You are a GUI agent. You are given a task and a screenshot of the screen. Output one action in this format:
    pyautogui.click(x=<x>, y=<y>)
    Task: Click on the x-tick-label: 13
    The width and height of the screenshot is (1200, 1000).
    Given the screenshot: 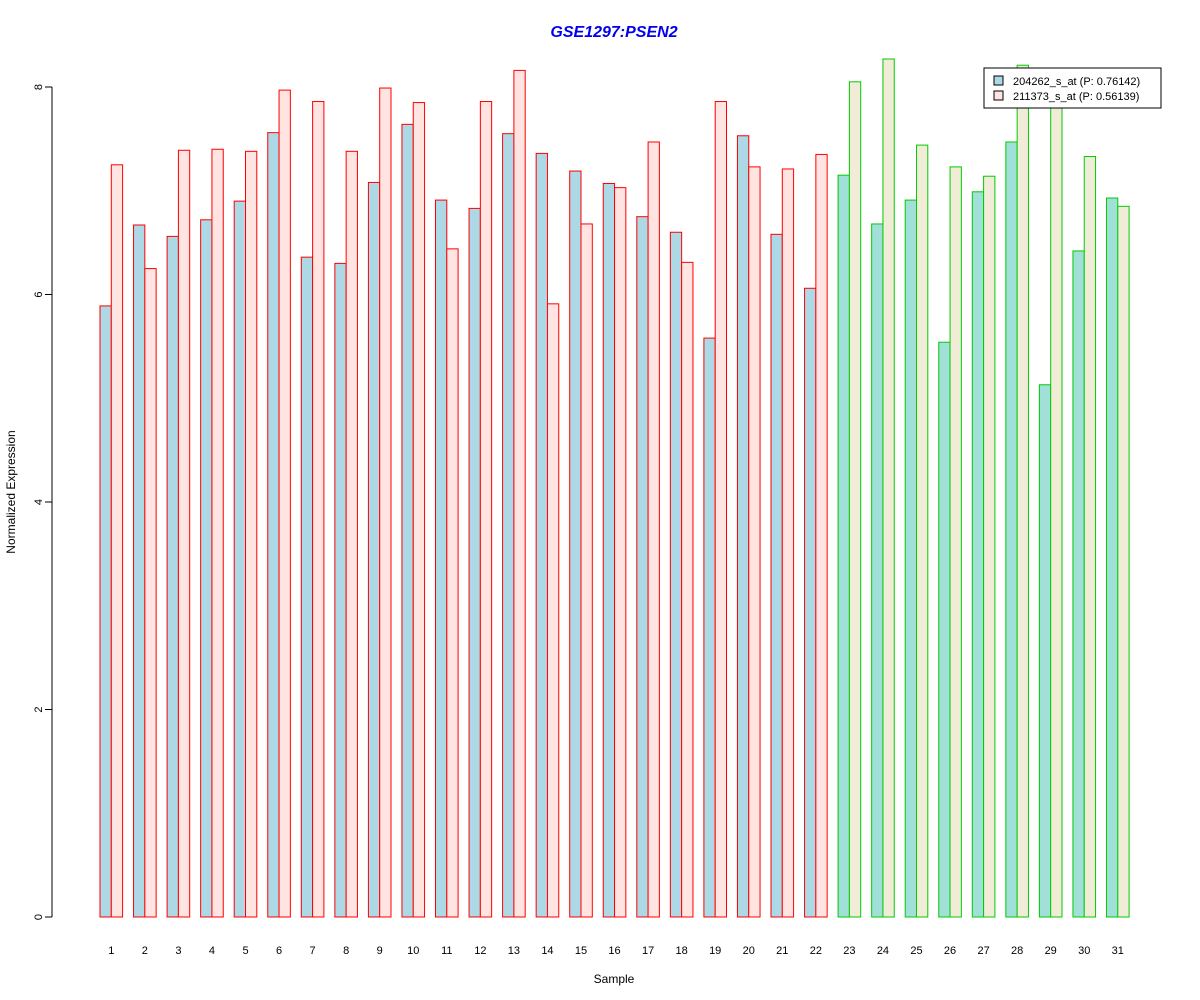 What is the action you would take?
    pyautogui.click(x=514, y=951)
    